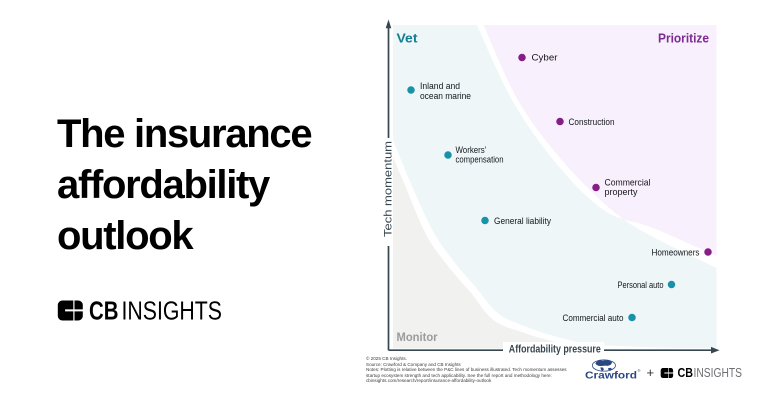 This screenshot has height=402, width=768. What do you see at coordinates (545, 57) in the screenshot?
I see `svg-text: Cyber` at bounding box center [545, 57].